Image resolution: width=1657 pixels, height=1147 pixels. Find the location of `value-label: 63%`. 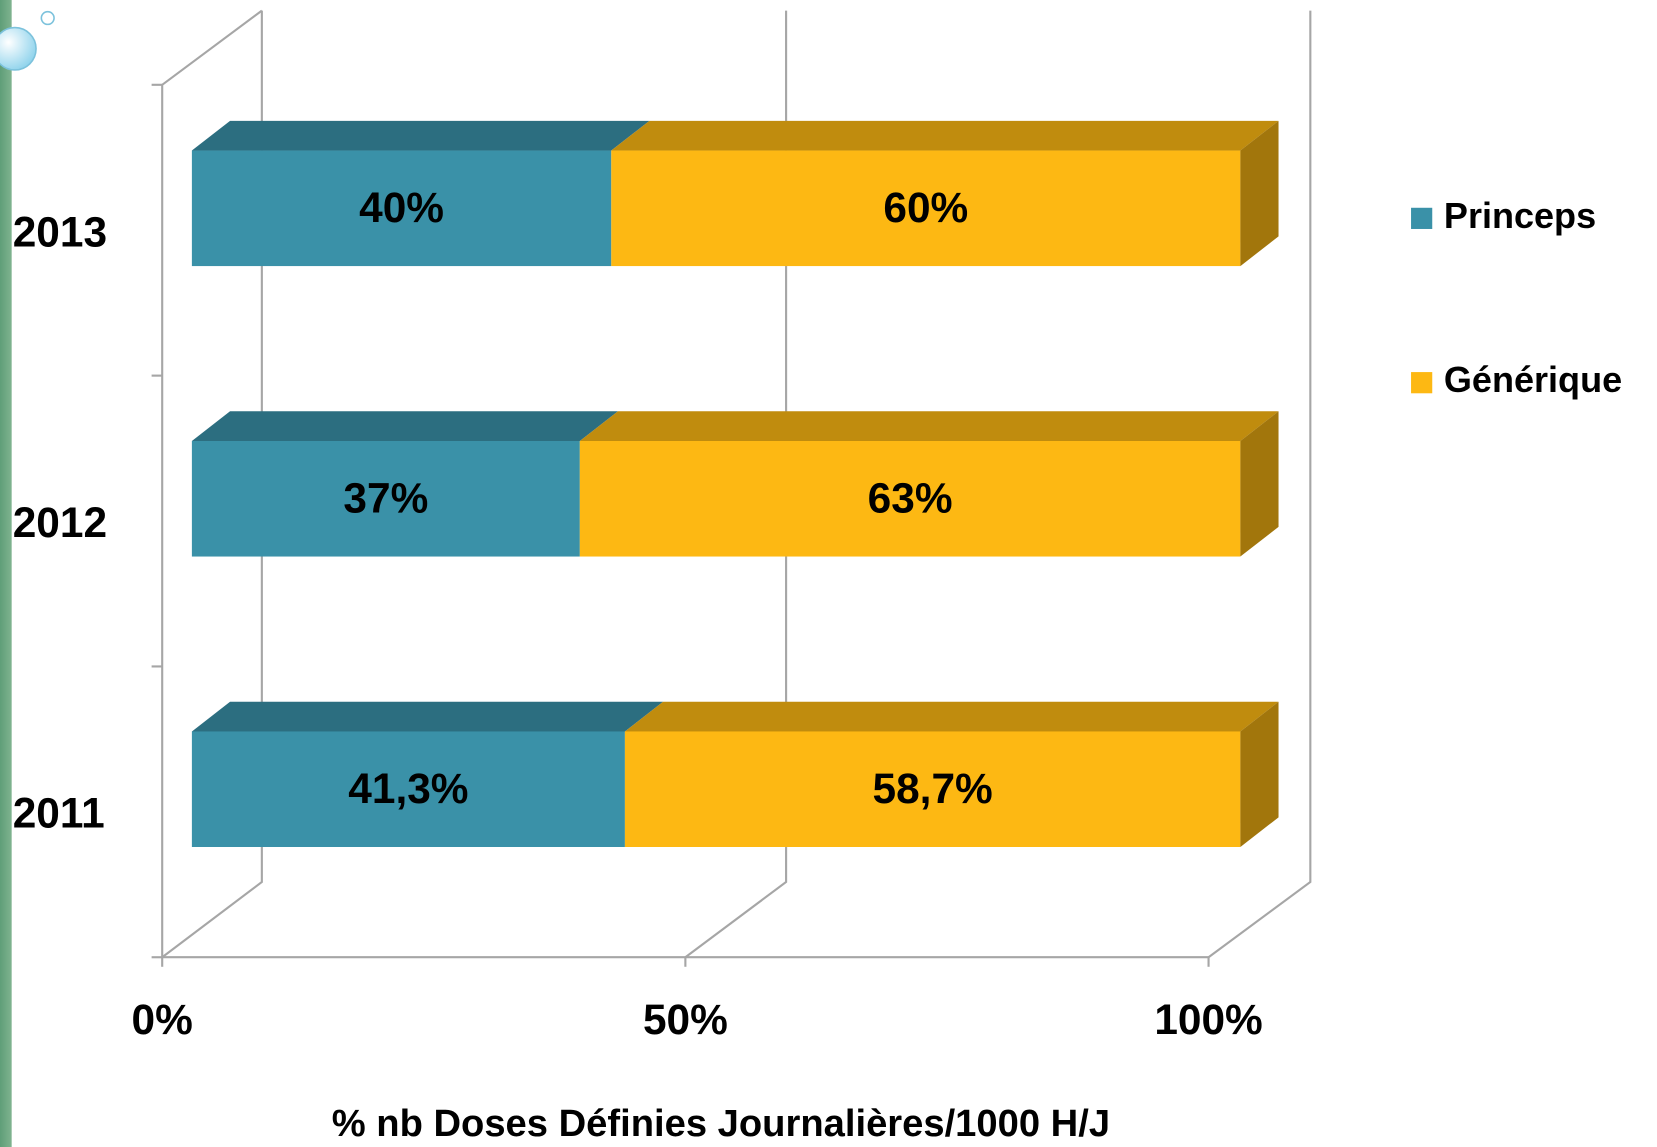

value-label: 63% is located at coordinates (910, 498).